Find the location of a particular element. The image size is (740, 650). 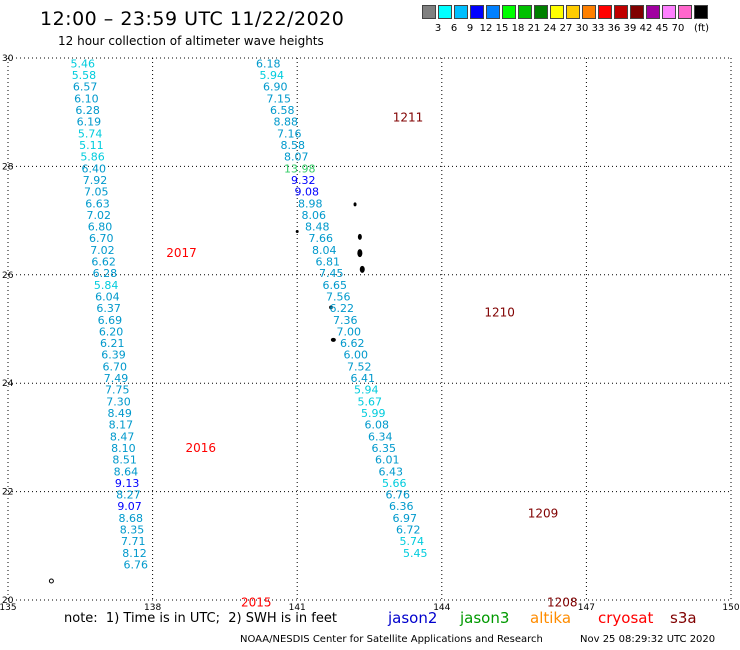

swh-value: 6.36 is located at coordinates (401, 506).